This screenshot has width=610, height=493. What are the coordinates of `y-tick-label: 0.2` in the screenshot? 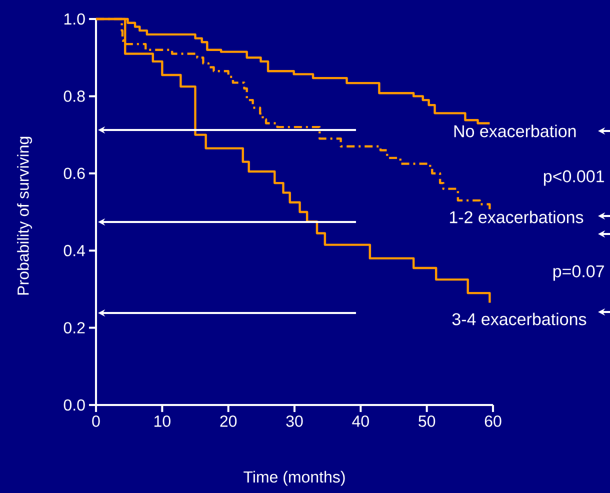 It's located at (74, 328).